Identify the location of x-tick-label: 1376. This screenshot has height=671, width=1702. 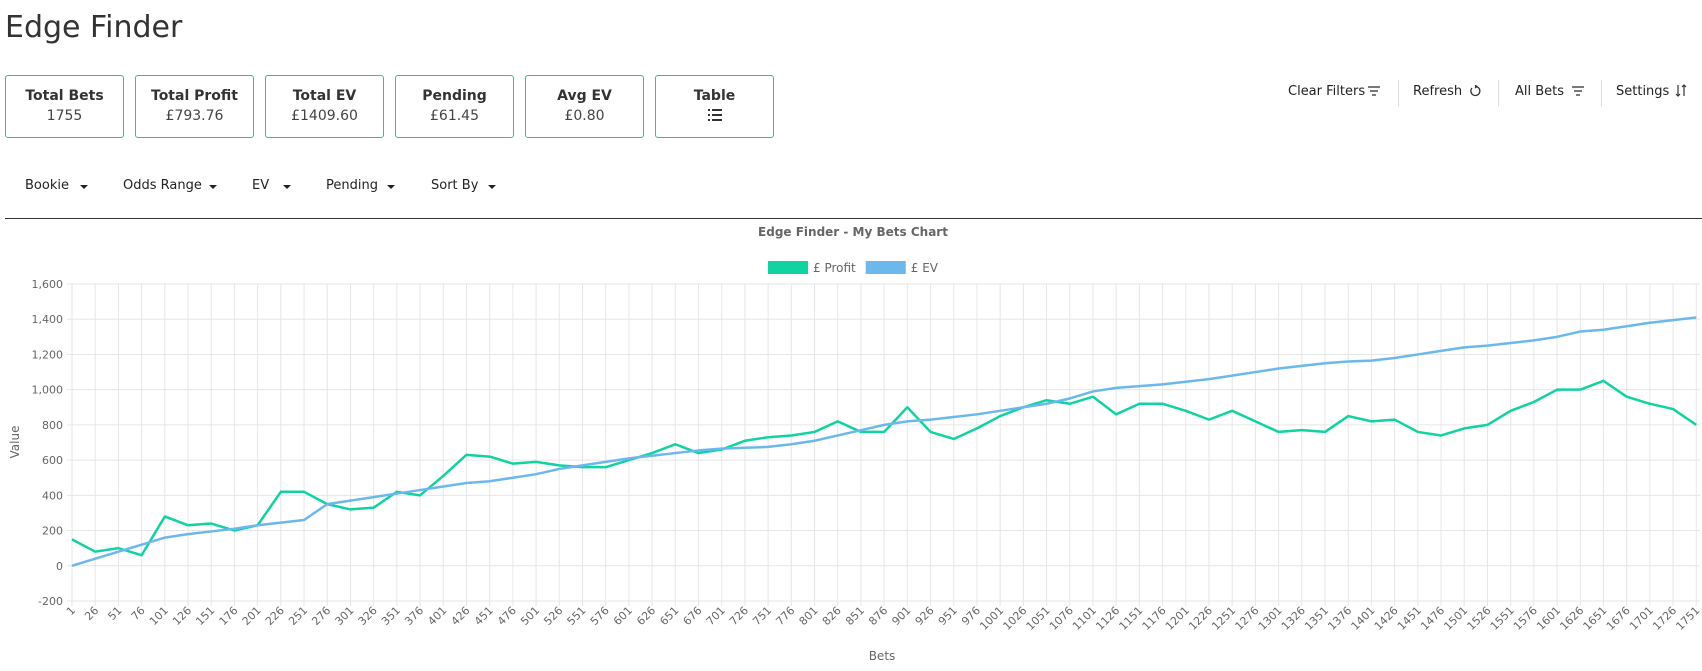
(1339, 618).